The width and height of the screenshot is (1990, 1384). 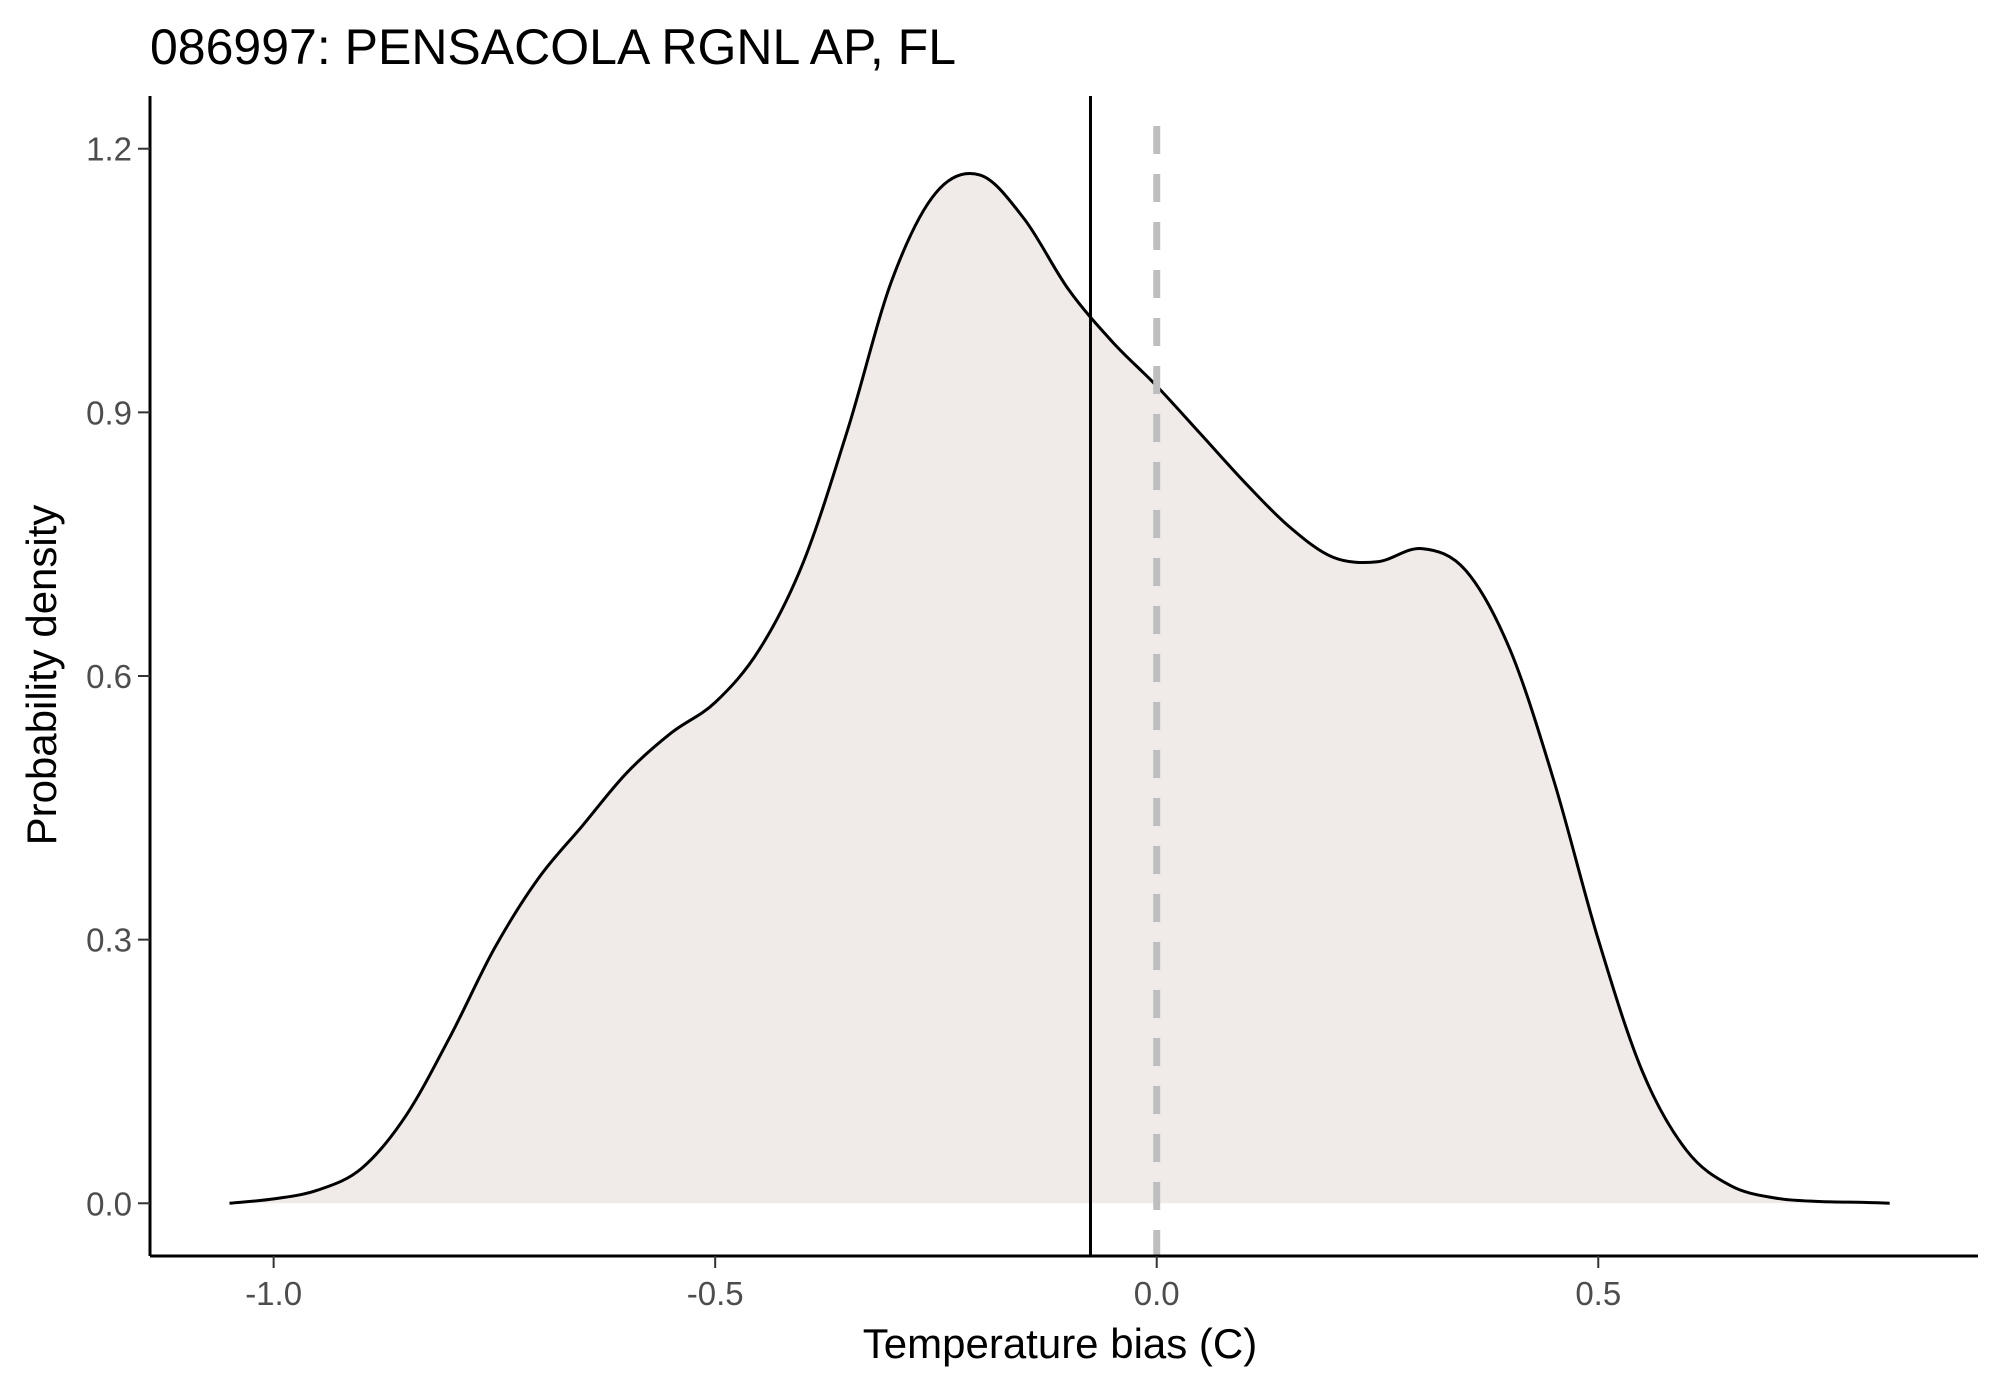 What do you see at coordinates (1124, 676) in the screenshot?
I see `reference-lines` at bounding box center [1124, 676].